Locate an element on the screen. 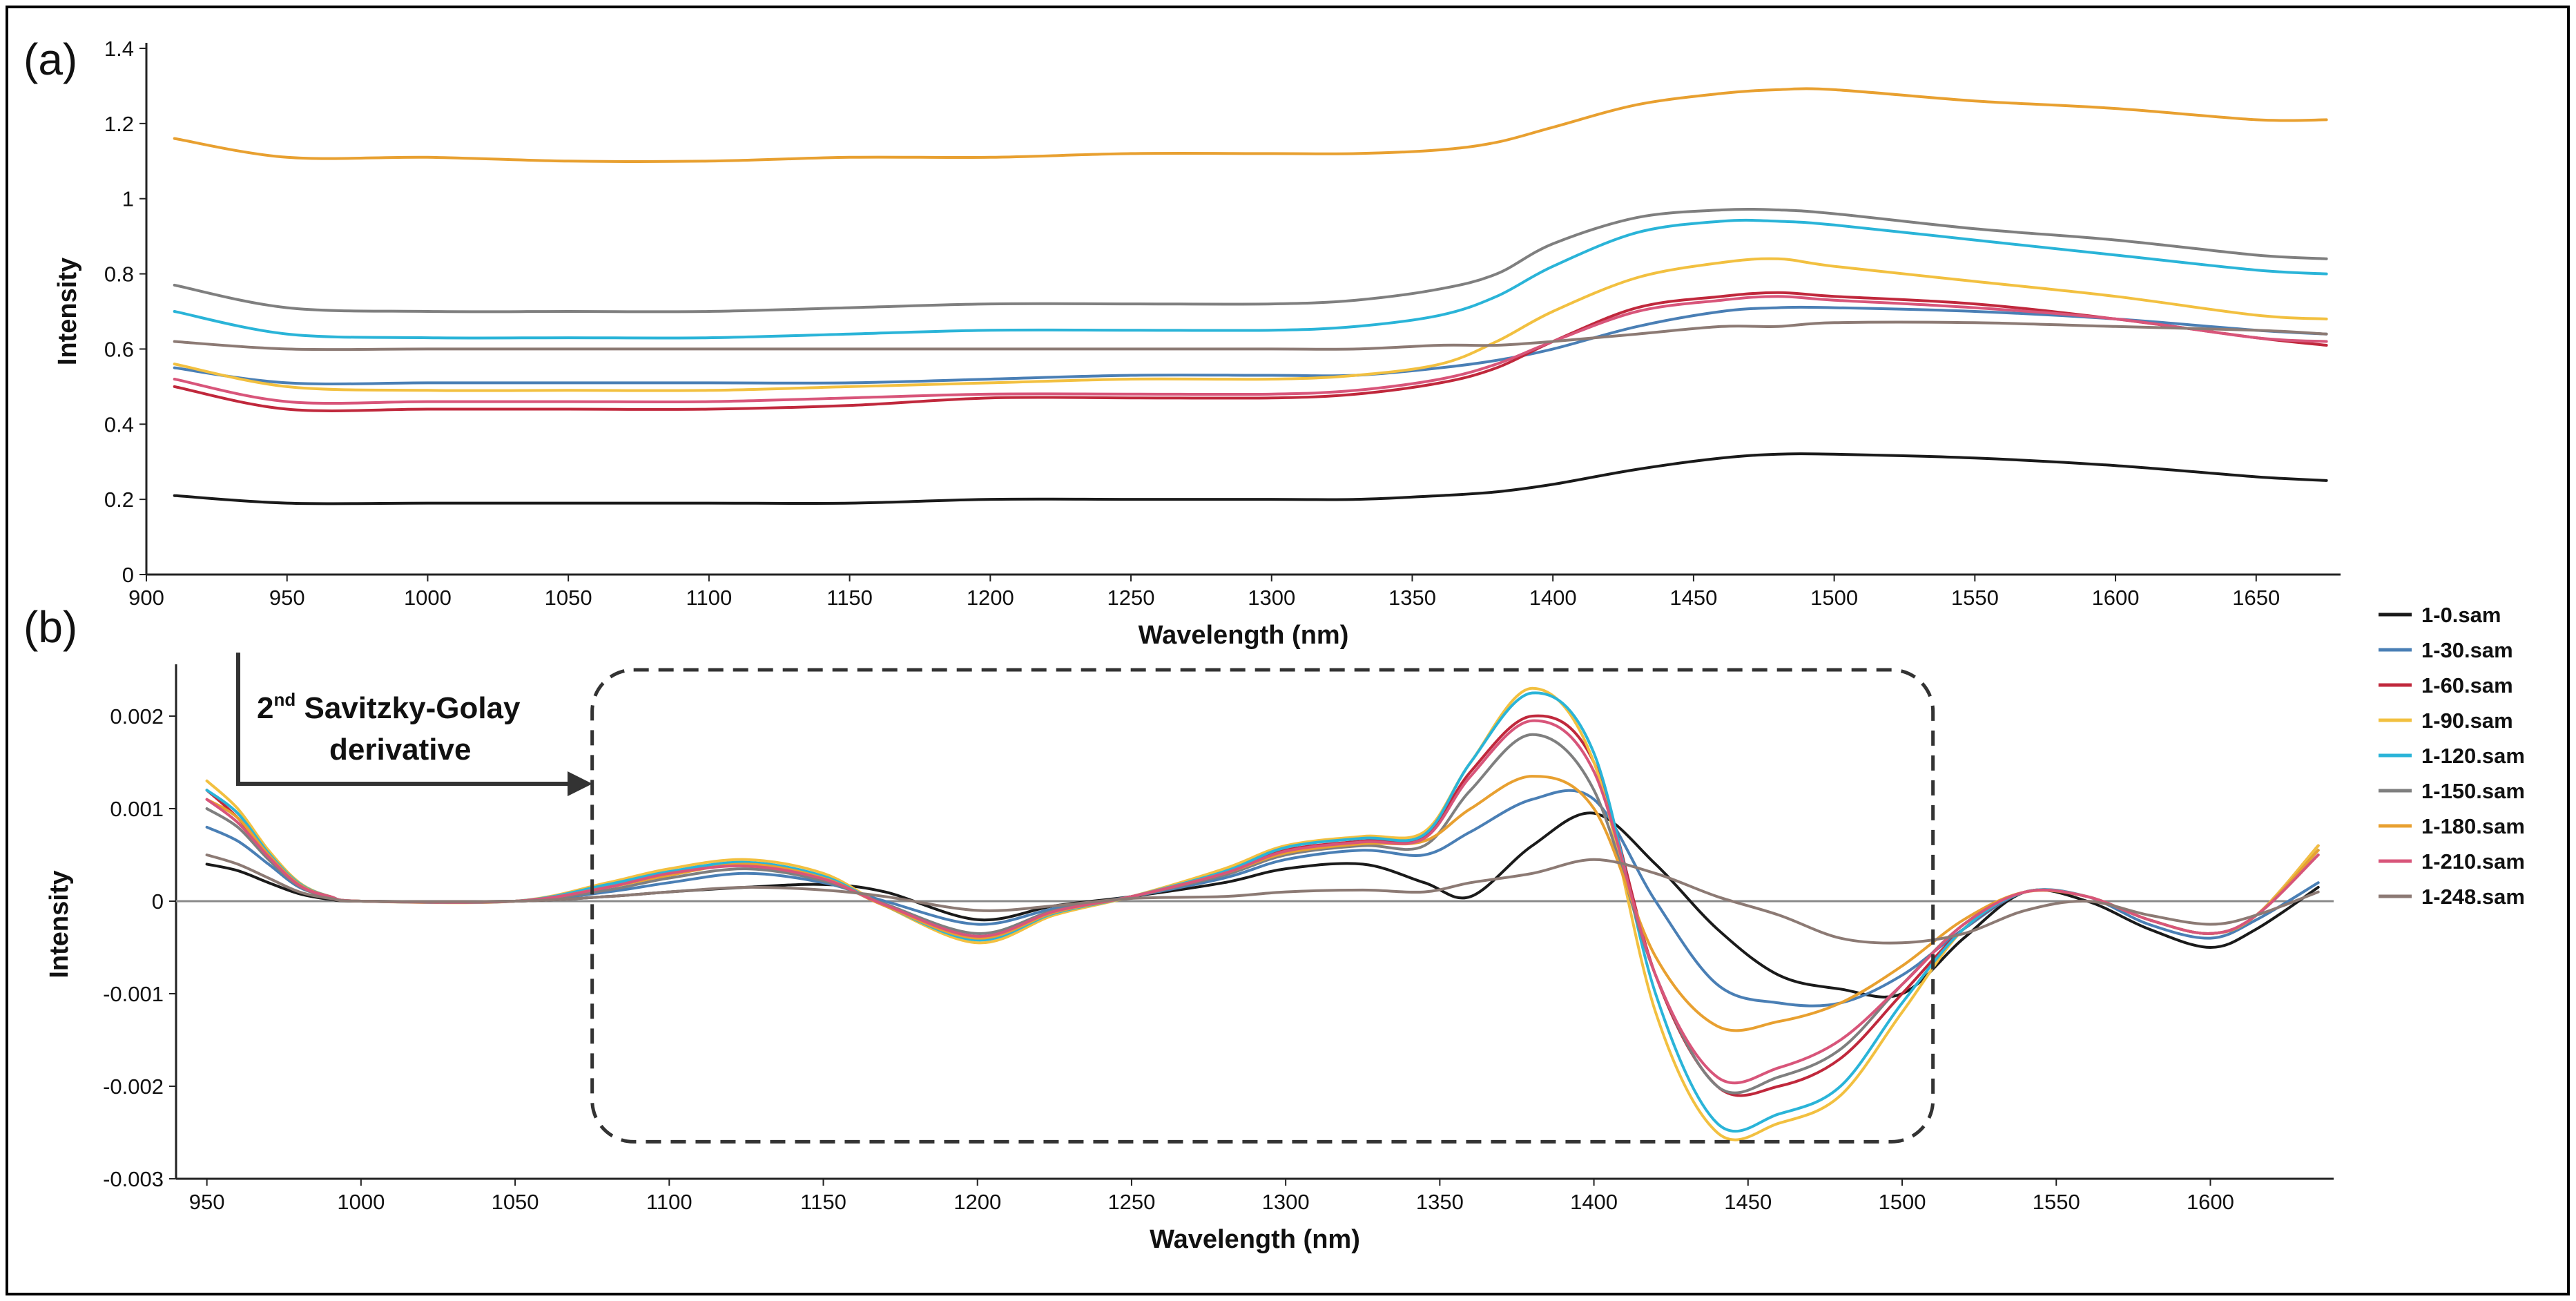 This screenshot has width=2576, height=1301. panel-label-b: (b) is located at coordinates (50, 627).